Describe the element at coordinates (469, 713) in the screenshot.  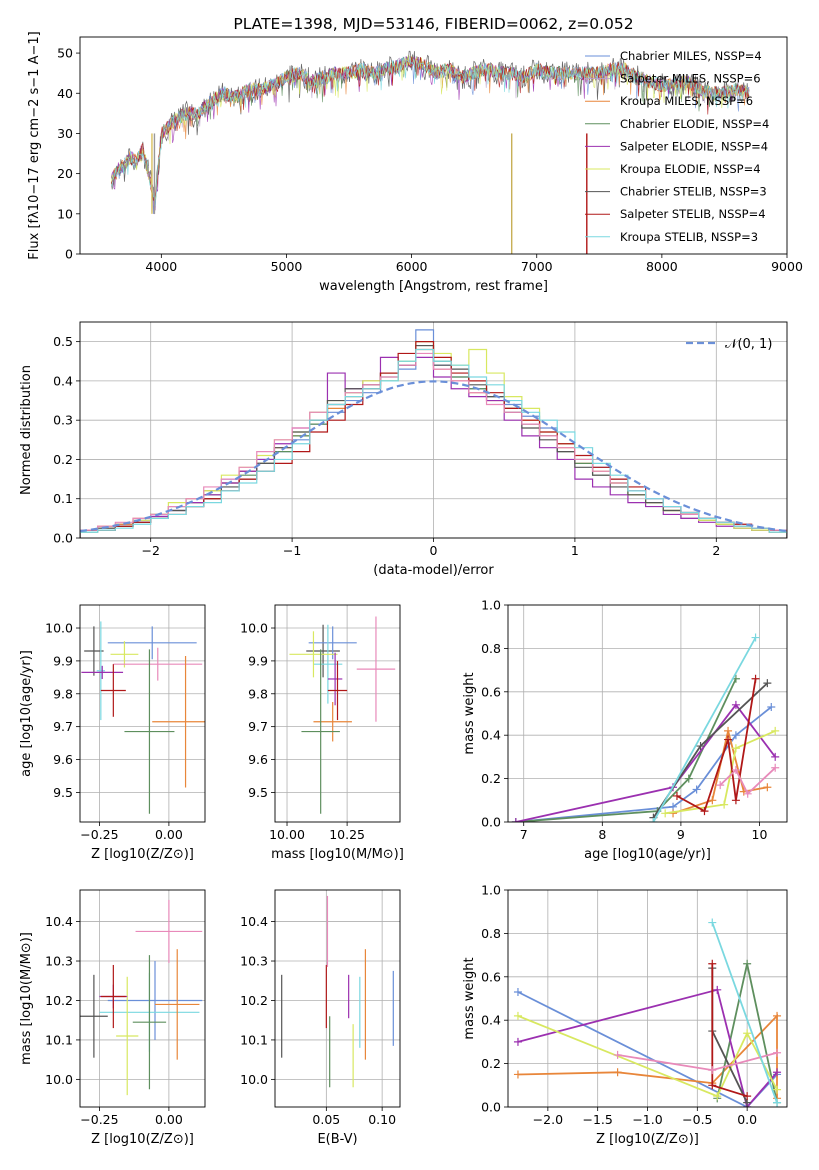
I see `y-axis-label: mass weight` at that location.